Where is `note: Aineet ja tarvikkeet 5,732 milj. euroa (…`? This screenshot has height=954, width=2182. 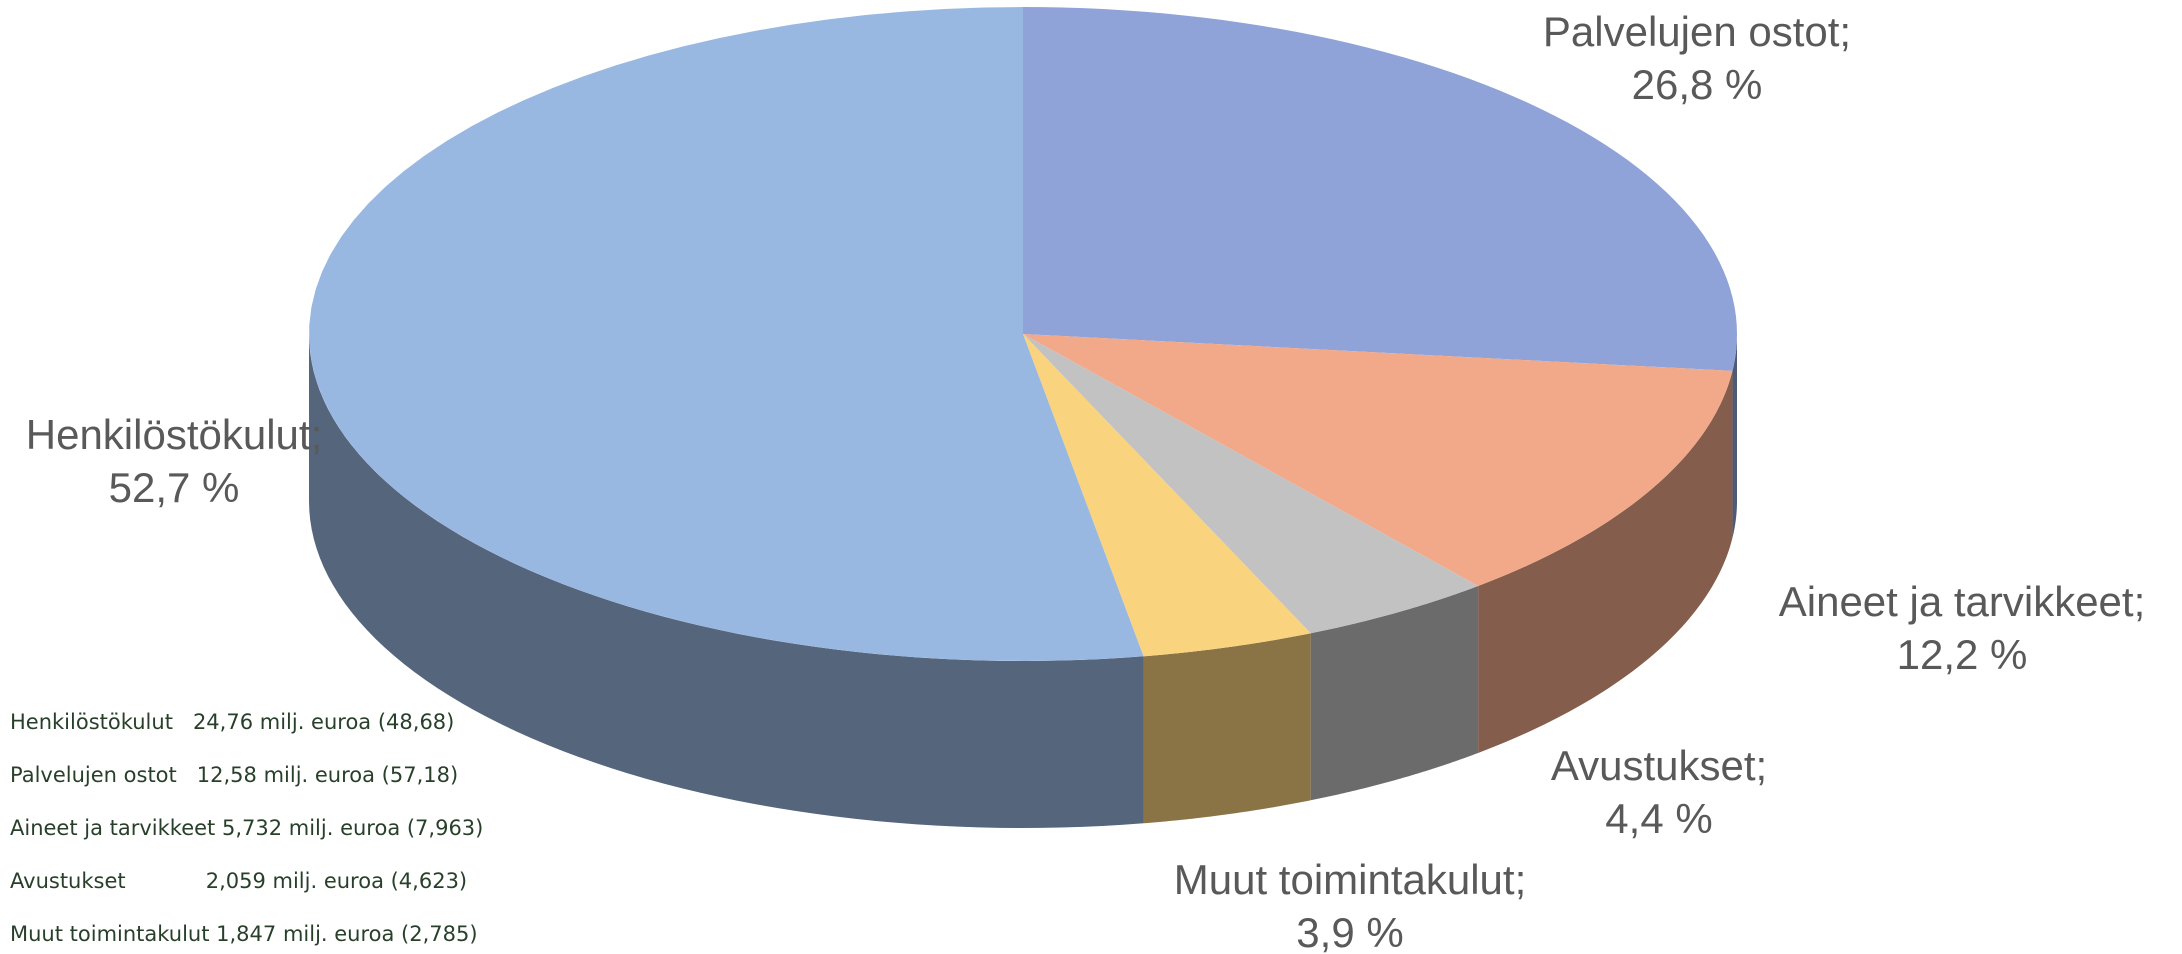
note: Aineet ja tarvikkeet 5,732 milj. euroa (… is located at coordinates (246, 828).